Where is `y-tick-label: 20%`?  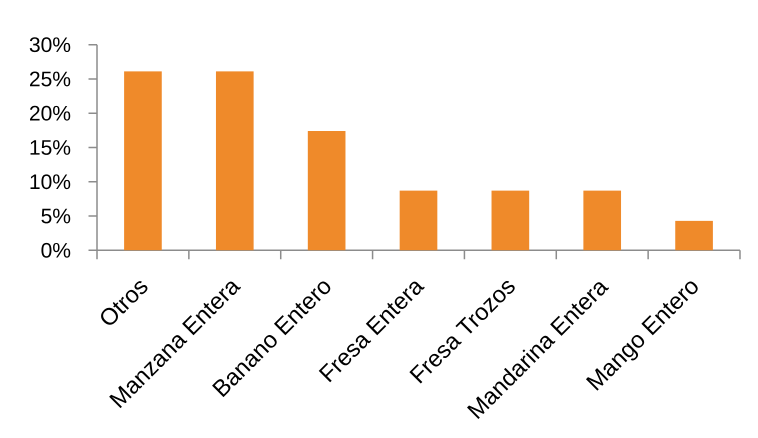 y-tick-label: 20% is located at coordinates (50, 113).